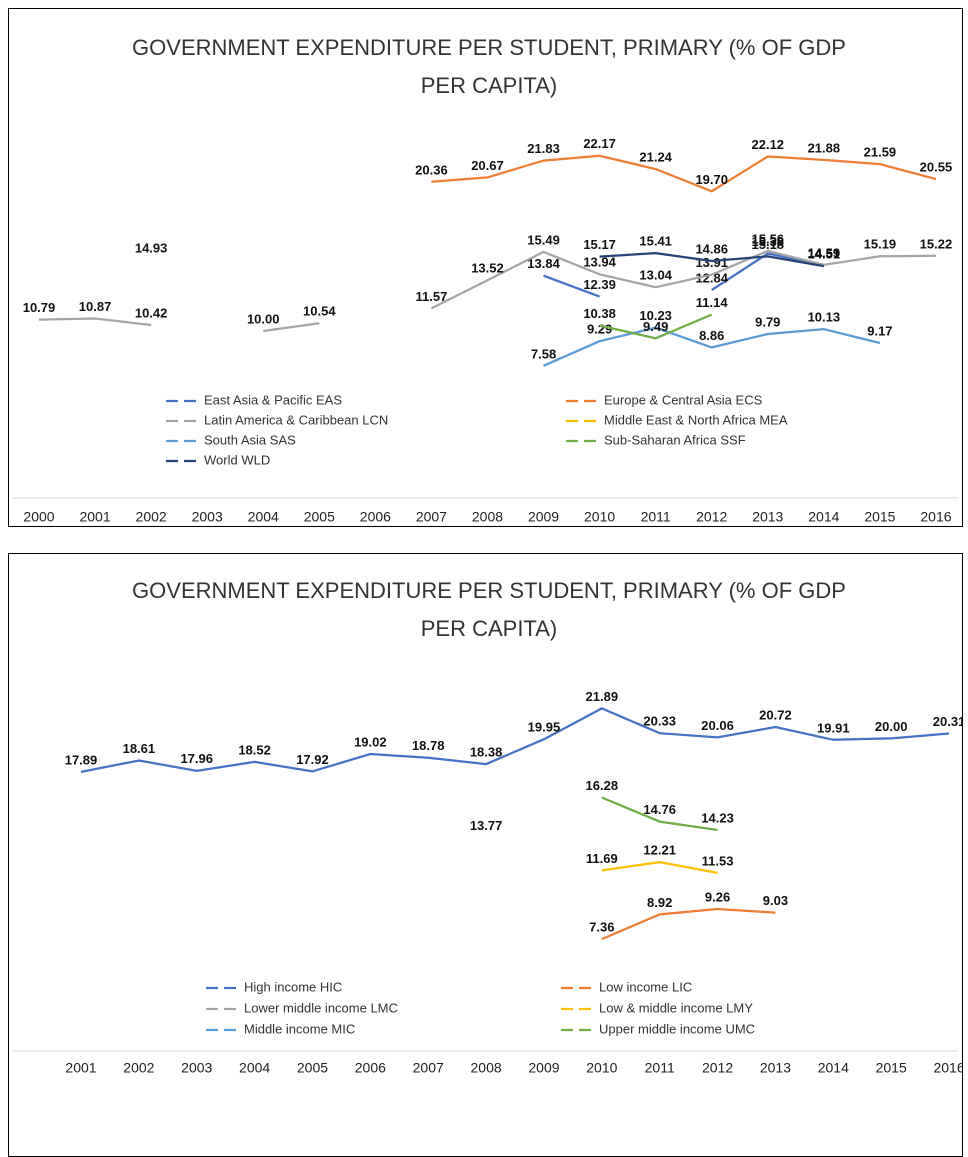 This screenshot has width=968, height=1157. I want to click on data-label: 15.18, so click(768, 244).